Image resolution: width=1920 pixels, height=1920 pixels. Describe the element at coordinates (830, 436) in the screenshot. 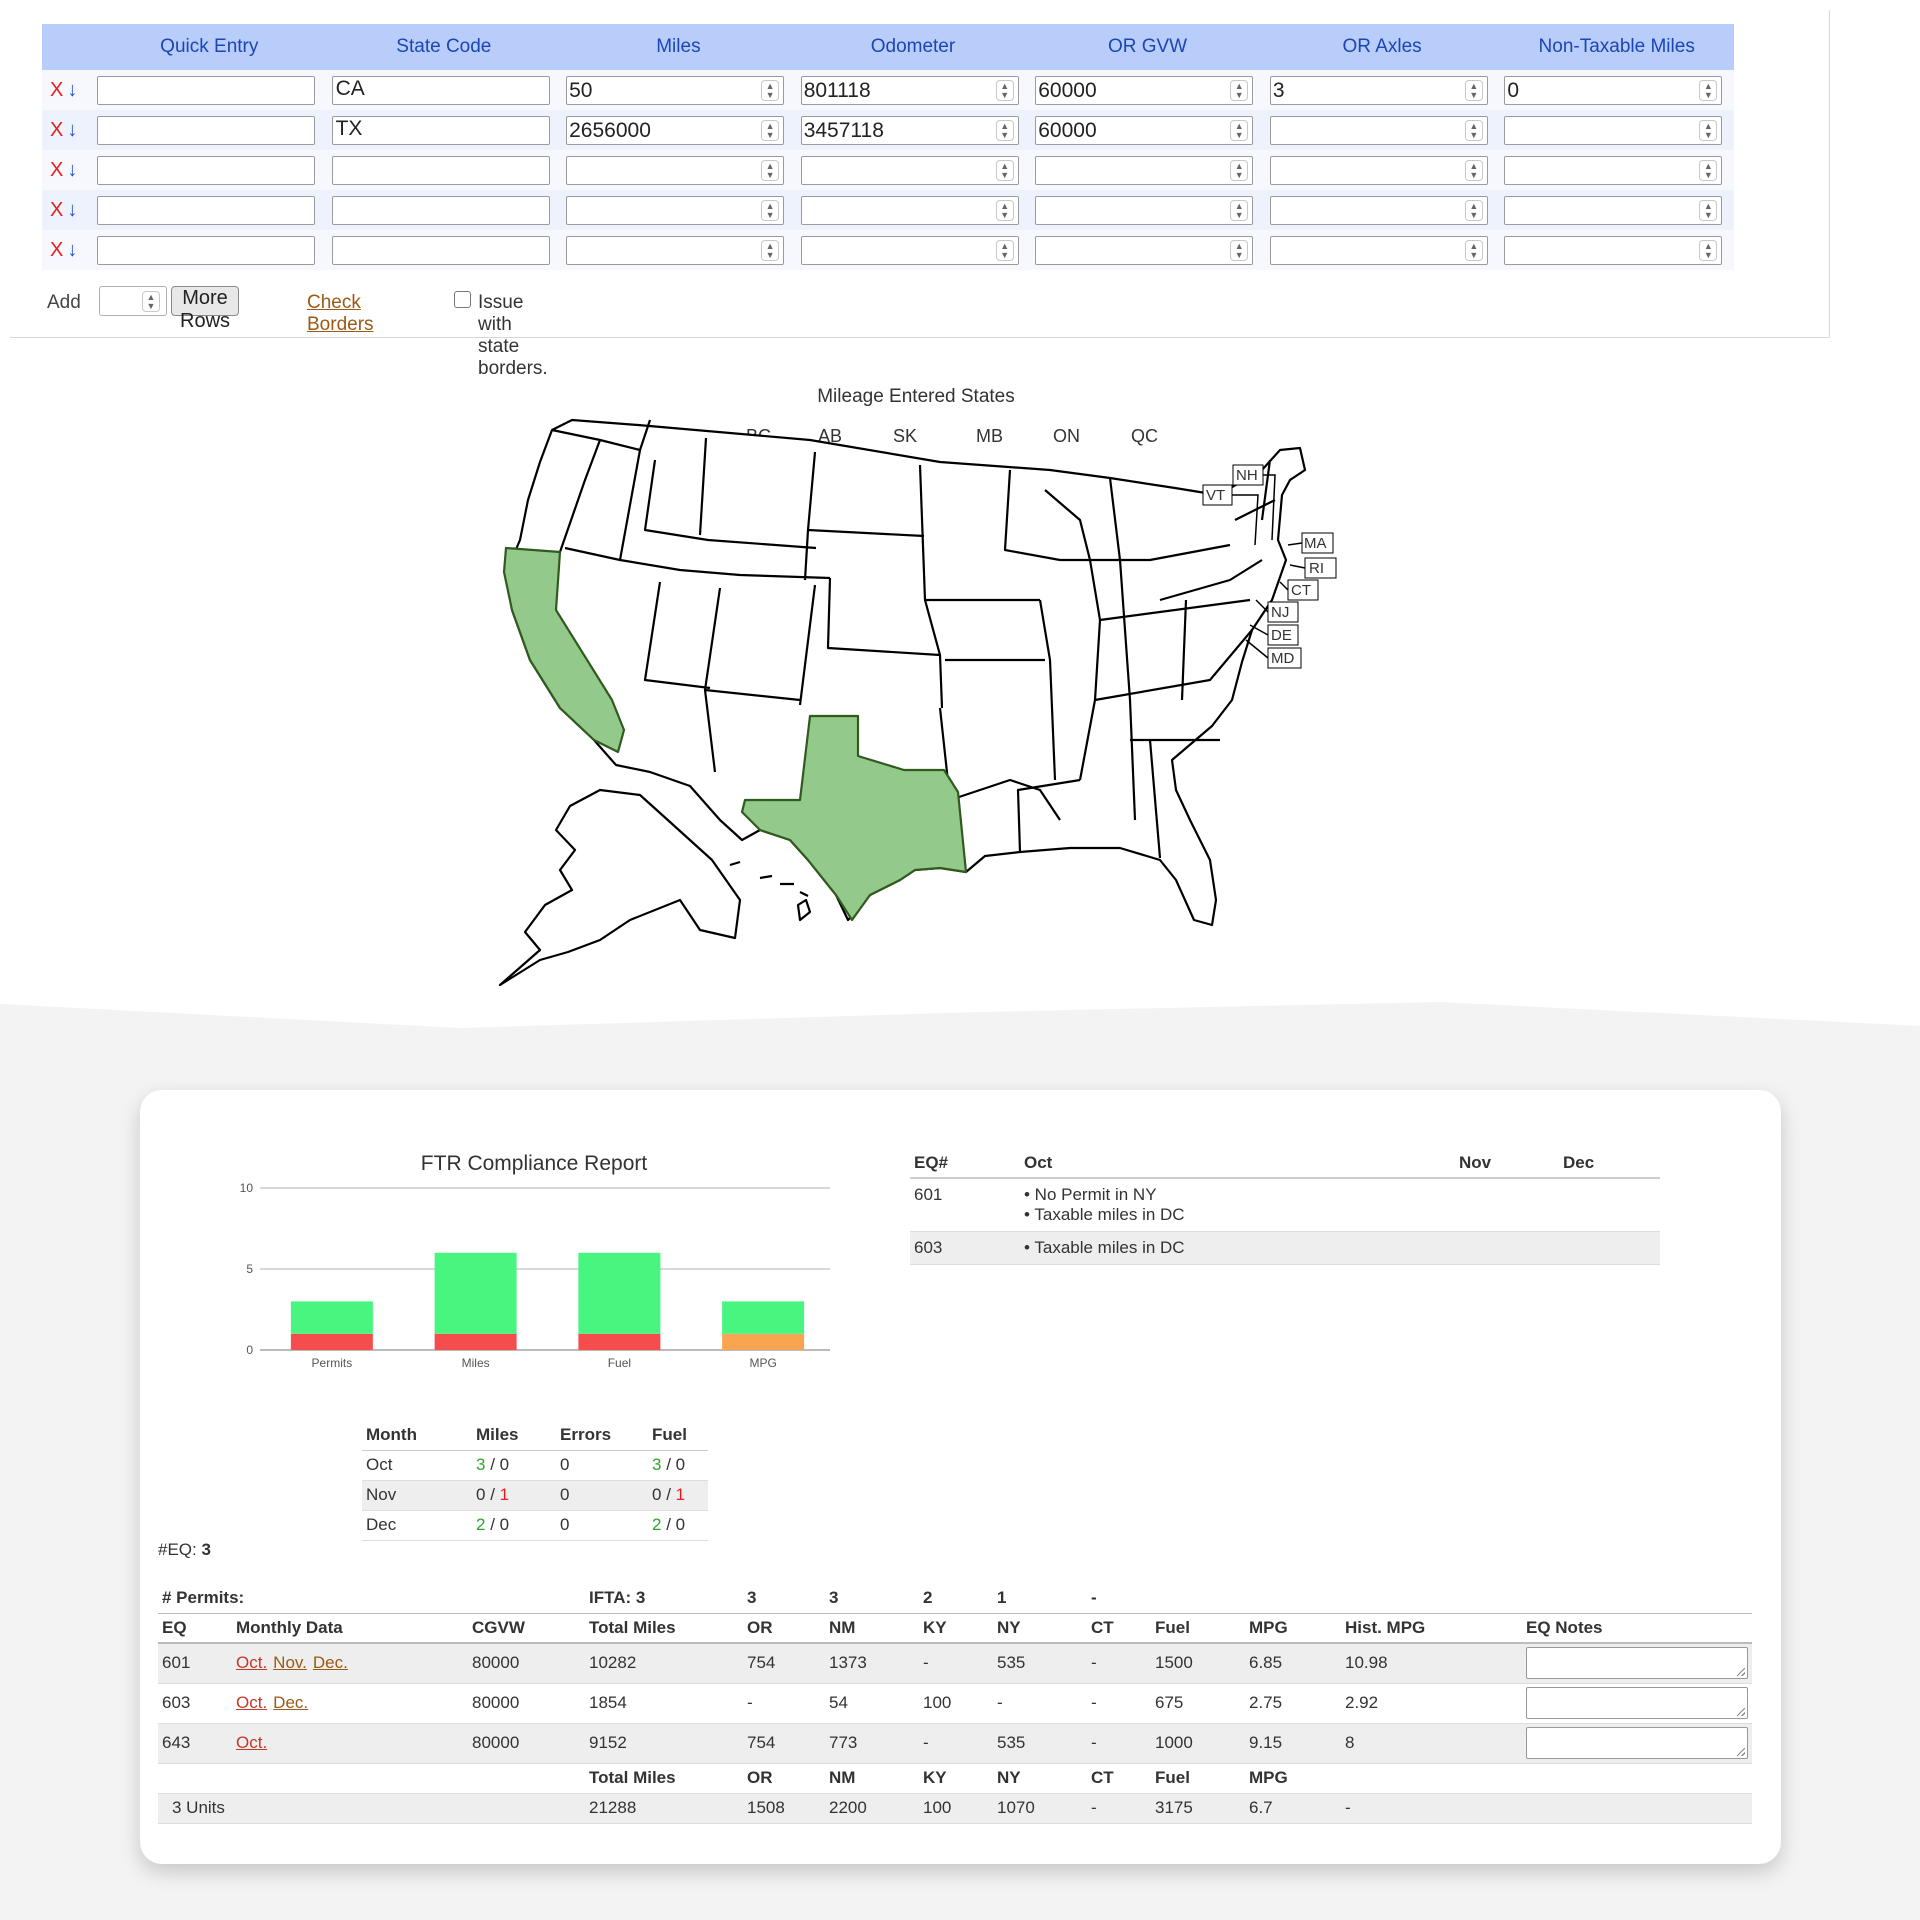

I see `canada-label-ab: AB` at that location.